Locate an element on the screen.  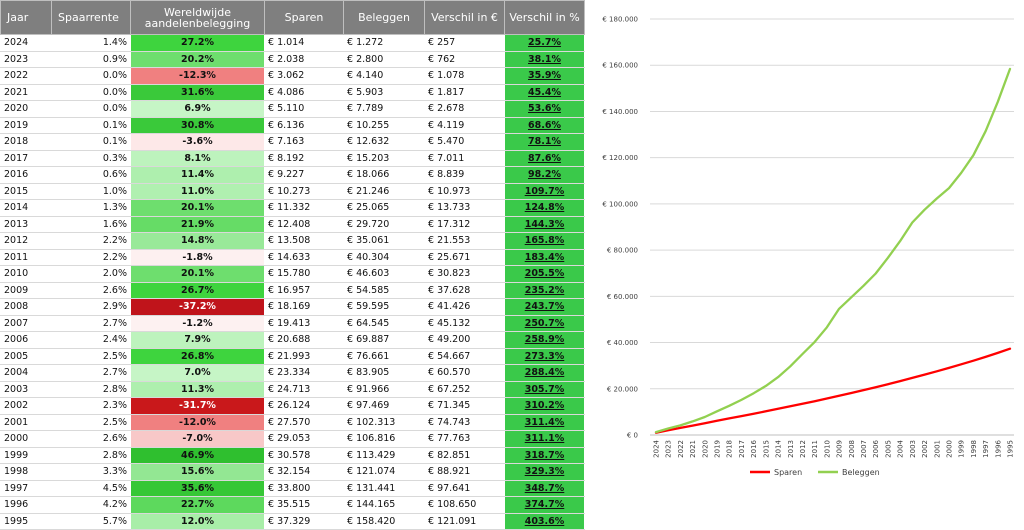
cell-beleggen: € 21.246 is located at coordinates (384, 191).